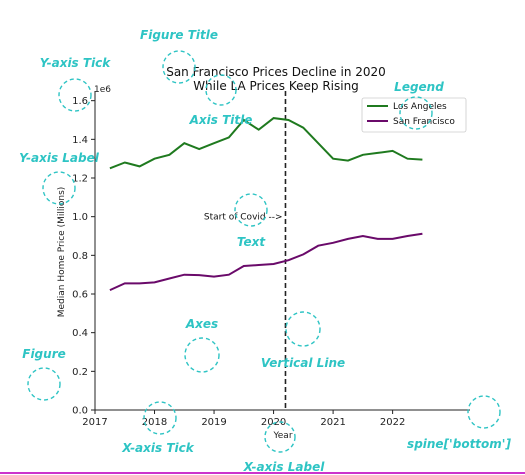 The image size is (525, 475). What do you see at coordinates (201, 324) in the screenshot?
I see `callout-label-axes: Axes` at bounding box center [201, 324].